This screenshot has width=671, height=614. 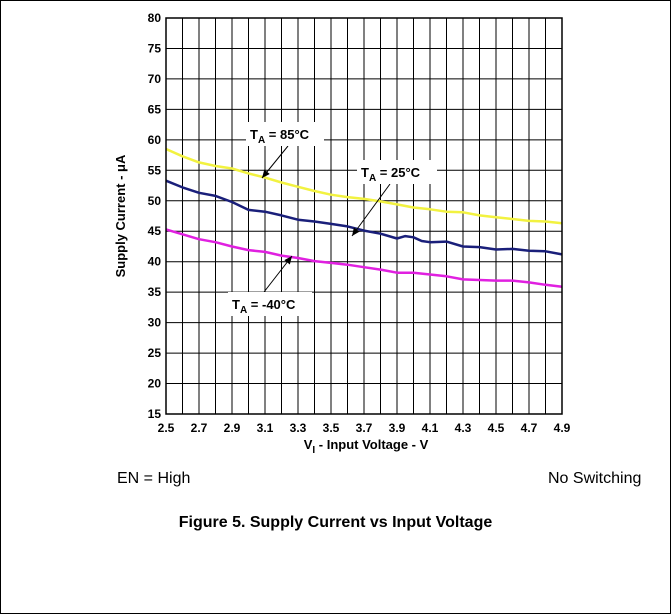 What do you see at coordinates (199, 428) in the screenshot?
I see `x-tick-label: 2.7` at bounding box center [199, 428].